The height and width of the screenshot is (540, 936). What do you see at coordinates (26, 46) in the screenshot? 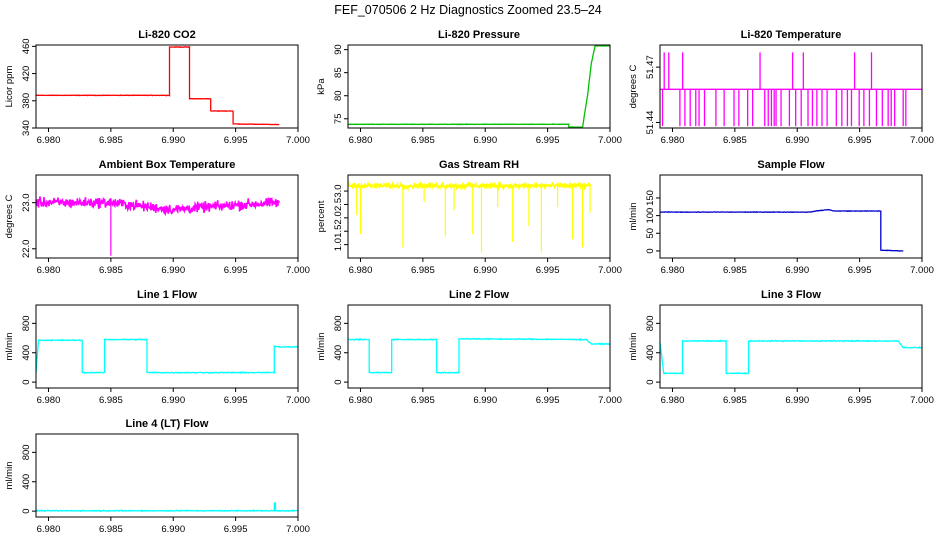
I see `y-tick-label: 460` at bounding box center [26, 46].